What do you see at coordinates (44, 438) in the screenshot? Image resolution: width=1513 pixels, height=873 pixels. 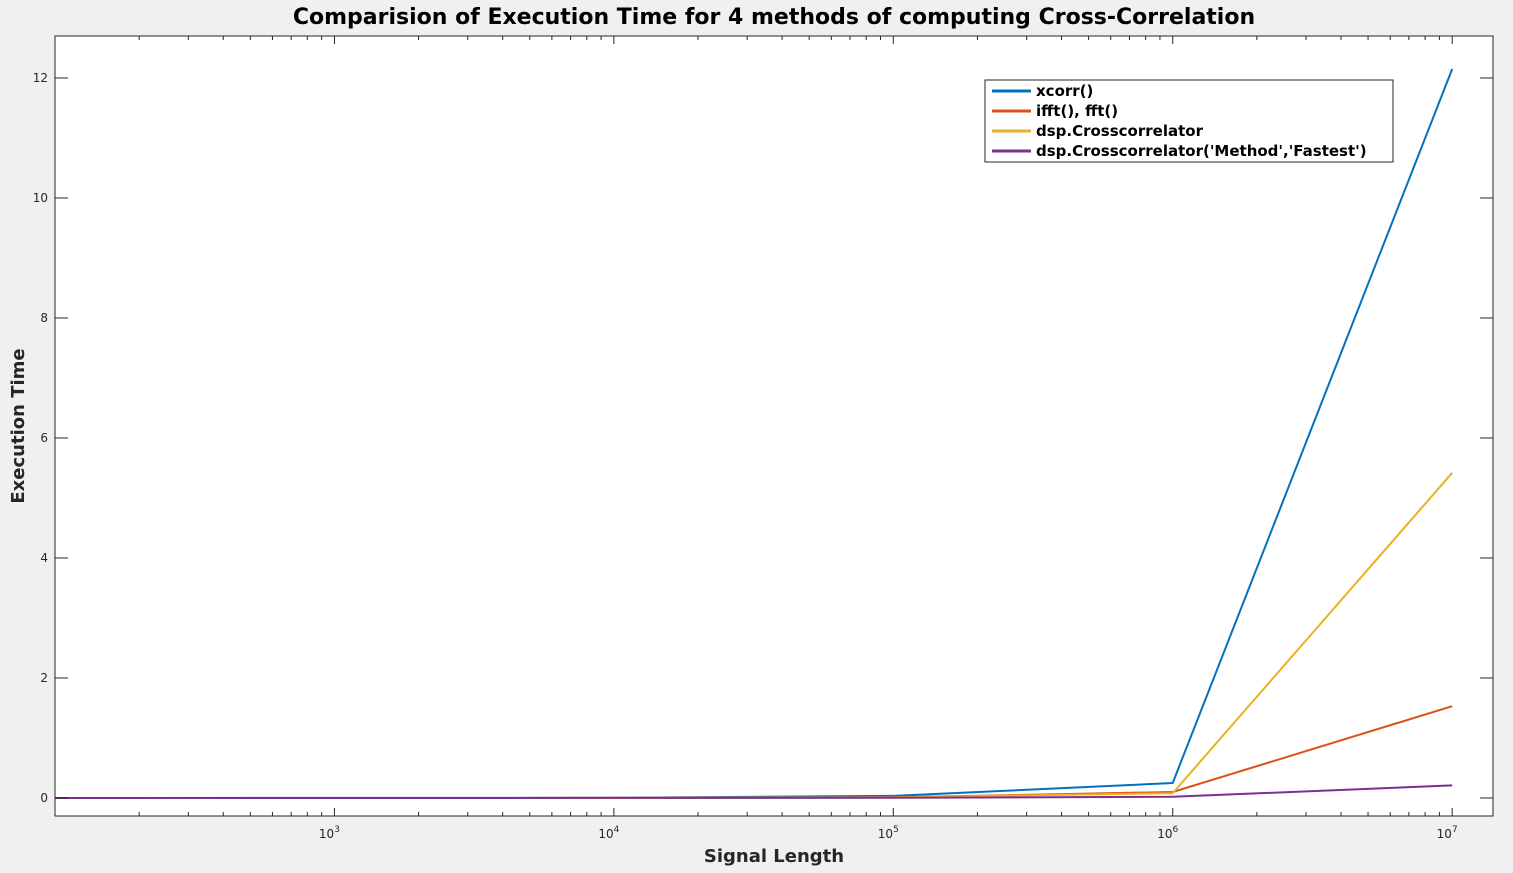 I see `y-tick-label: 6` at bounding box center [44, 438].